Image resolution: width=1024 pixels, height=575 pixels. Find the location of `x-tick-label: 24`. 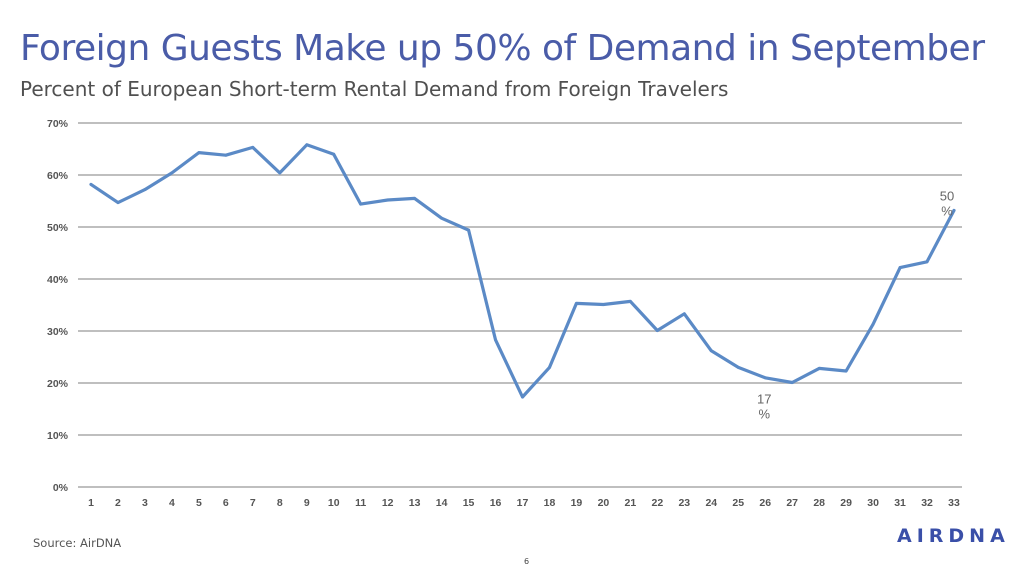

x-tick-label: 24 is located at coordinates (711, 503).